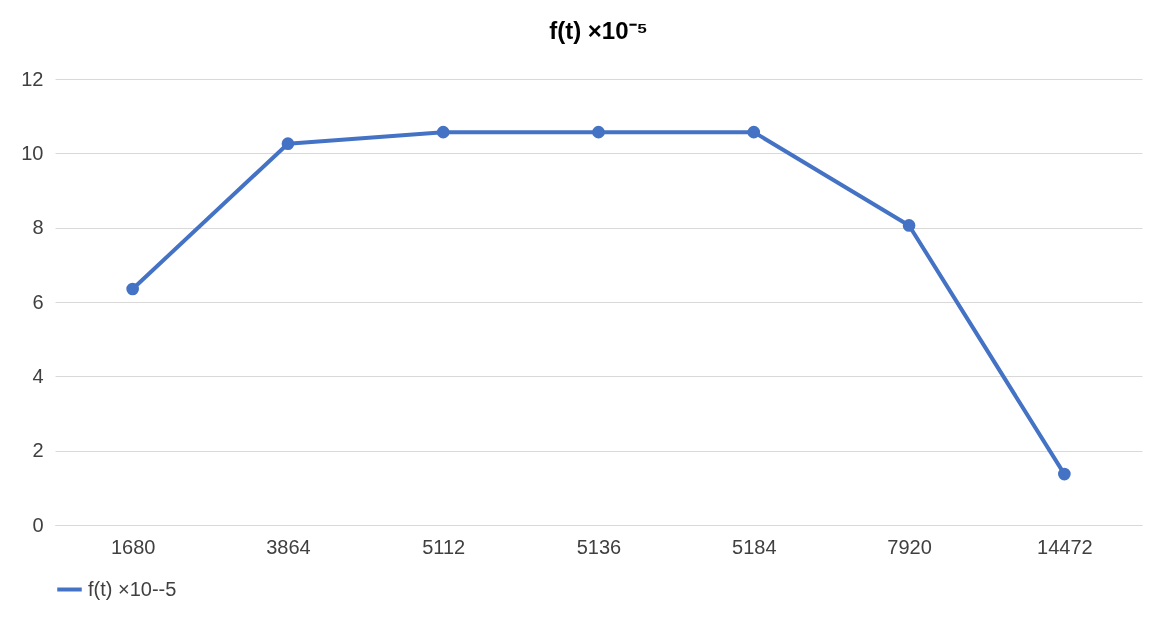  What do you see at coordinates (599, 546) in the screenshot?
I see `x-tick-label: 5136` at bounding box center [599, 546].